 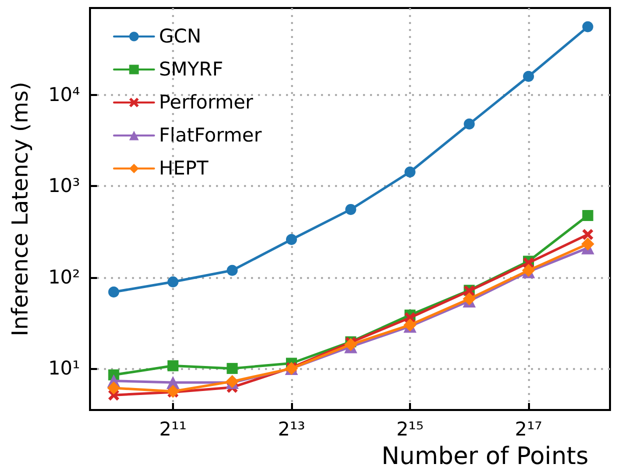 What do you see at coordinates (184, 169) in the screenshot?
I see `legend-label: HEPT` at bounding box center [184, 169].